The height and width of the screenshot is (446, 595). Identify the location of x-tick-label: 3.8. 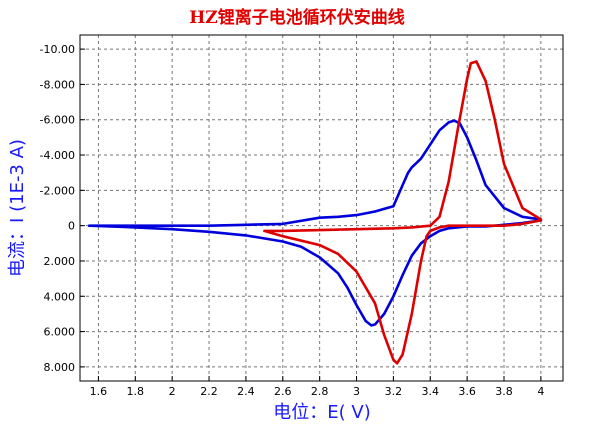
(504, 391).